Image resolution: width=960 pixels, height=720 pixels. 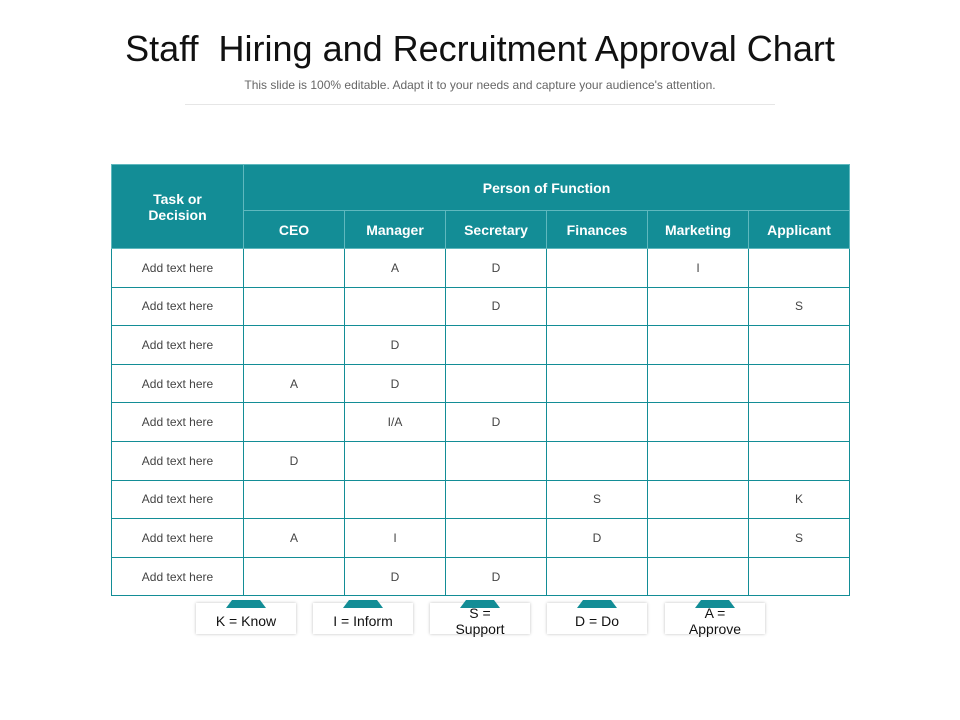 I want to click on task-header-text: Task or Decision, so click(x=177, y=206).